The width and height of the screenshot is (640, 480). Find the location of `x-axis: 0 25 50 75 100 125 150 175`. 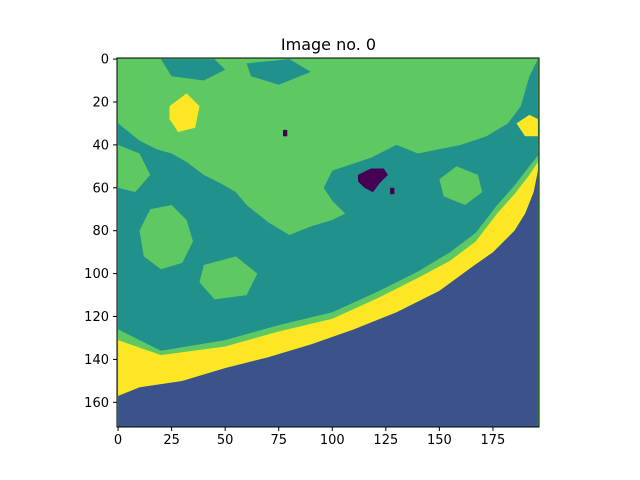

x-axis: 0 25 50 75 100 125 150 175 is located at coordinates (309, 437).